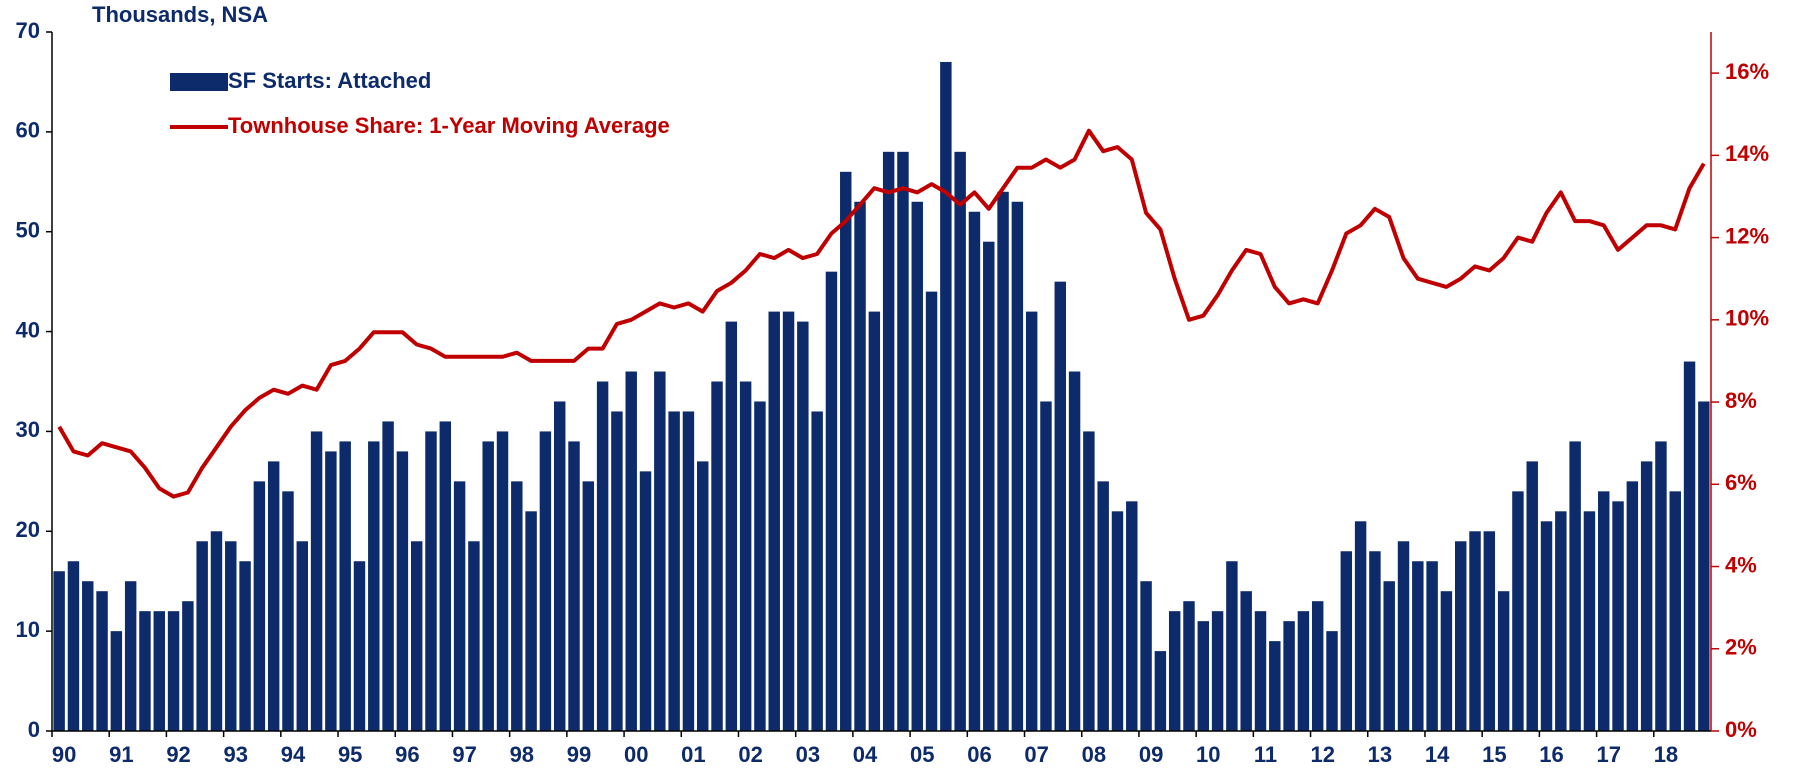 The height and width of the screenshot is (770, 1795). I want to click on x-tick-label: 96, so click(407, 754).